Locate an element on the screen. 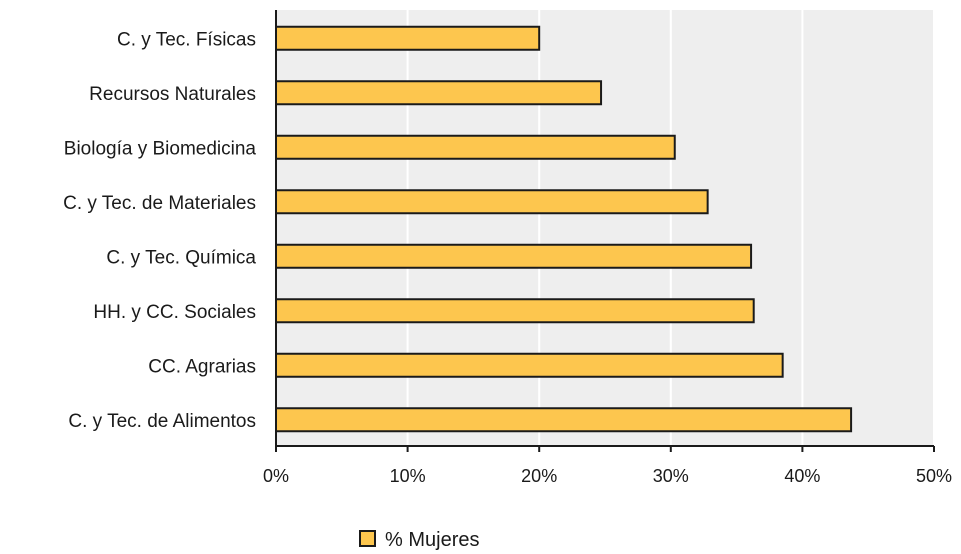 This screenshot has height=554, width=961. x-tick-label: 30% is located at coordinates (671, 476).